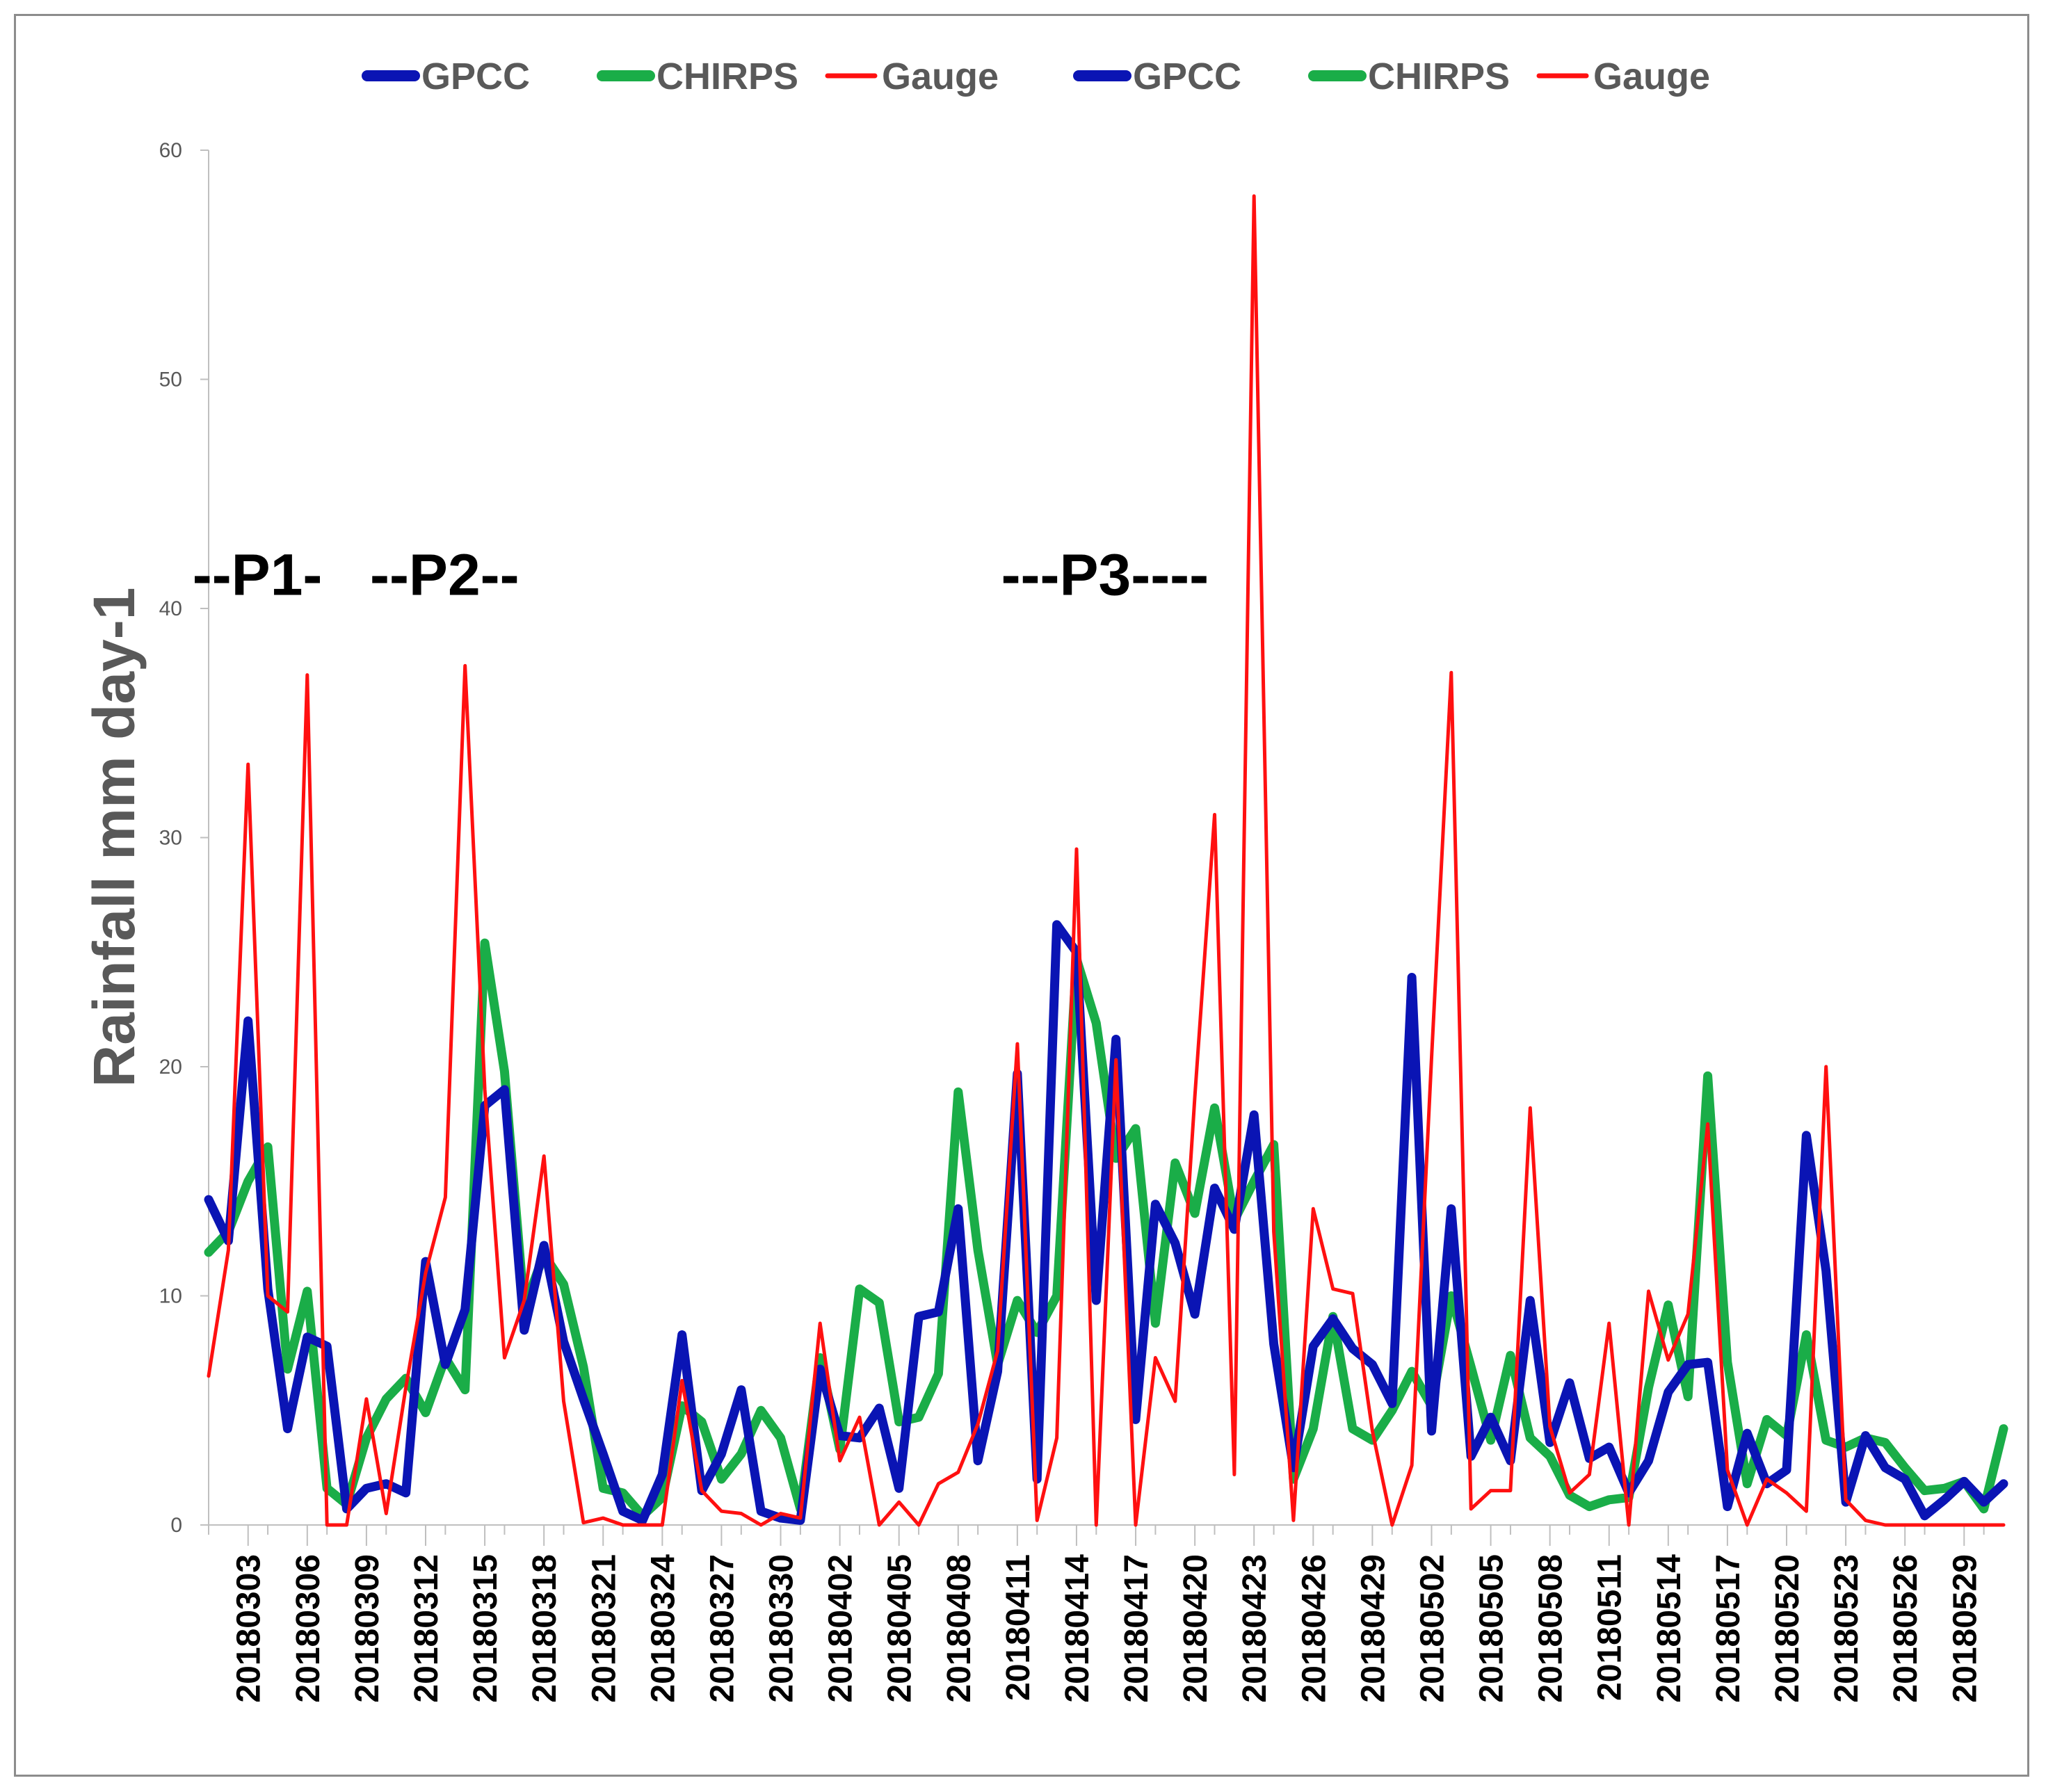 The width and height of the screenshot is (2046, 1792). Describe the element at coordinates (170, 608) in the screenshot. I see `y-tick-label: 40` at that location.